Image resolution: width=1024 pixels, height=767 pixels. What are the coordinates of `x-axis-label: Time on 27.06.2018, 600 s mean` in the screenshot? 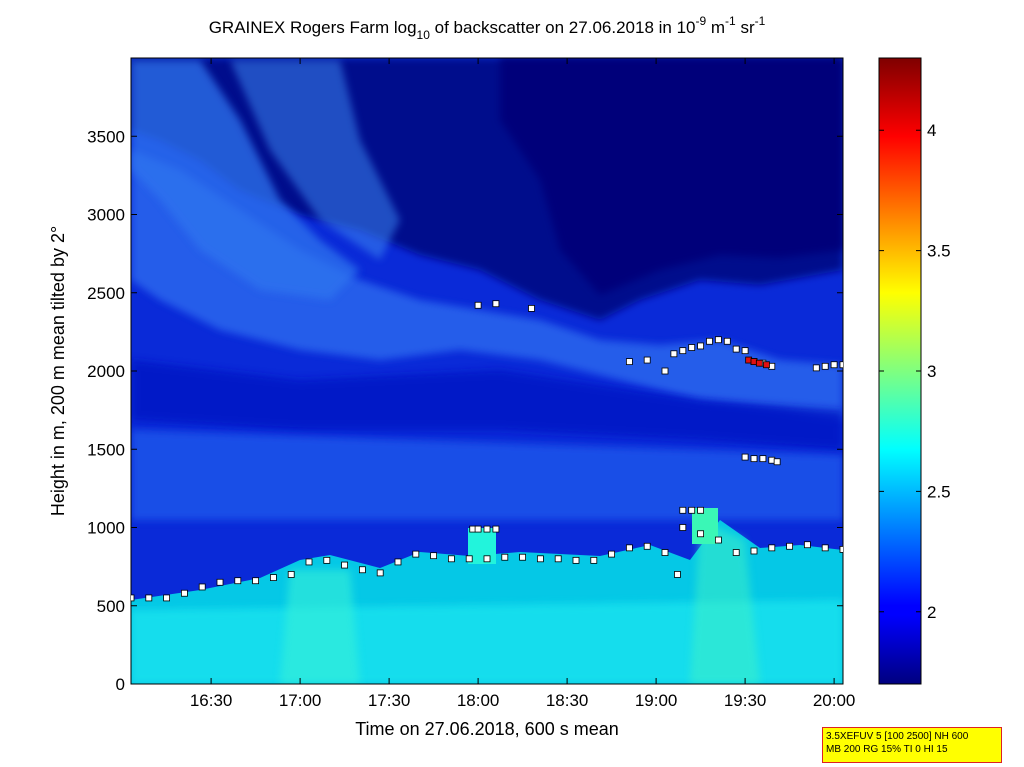 It's located at (487, 729).